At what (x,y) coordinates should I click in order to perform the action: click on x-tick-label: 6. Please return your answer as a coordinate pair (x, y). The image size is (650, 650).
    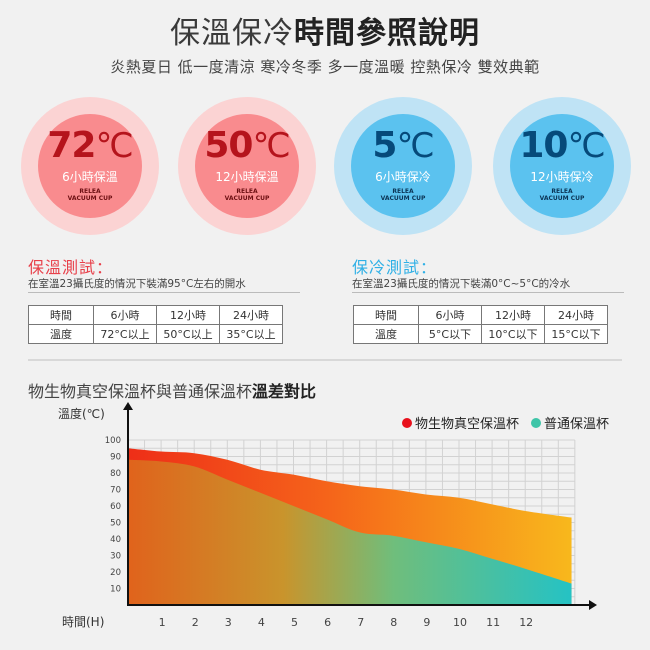
    Looking at the image, I should click on (327, 622).